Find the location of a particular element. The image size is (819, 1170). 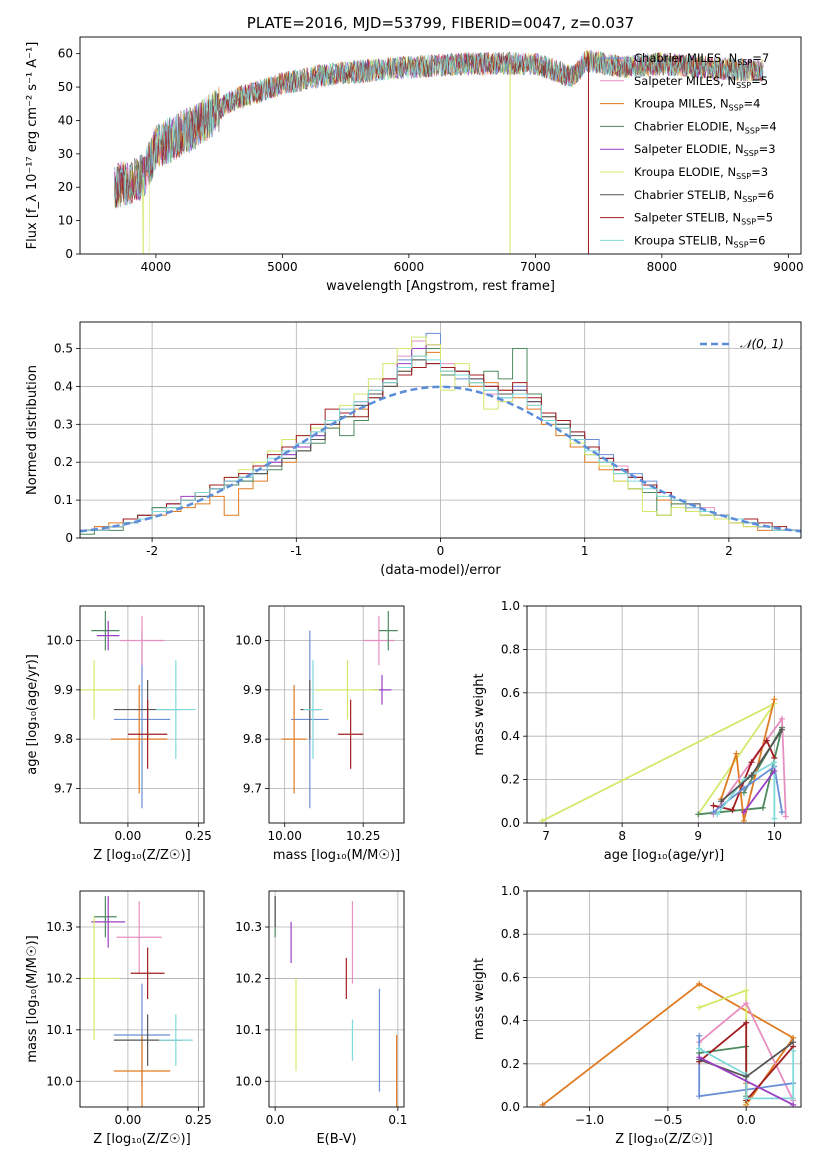

y-tick-label: 10.3 is located at coordinates (59, 927).